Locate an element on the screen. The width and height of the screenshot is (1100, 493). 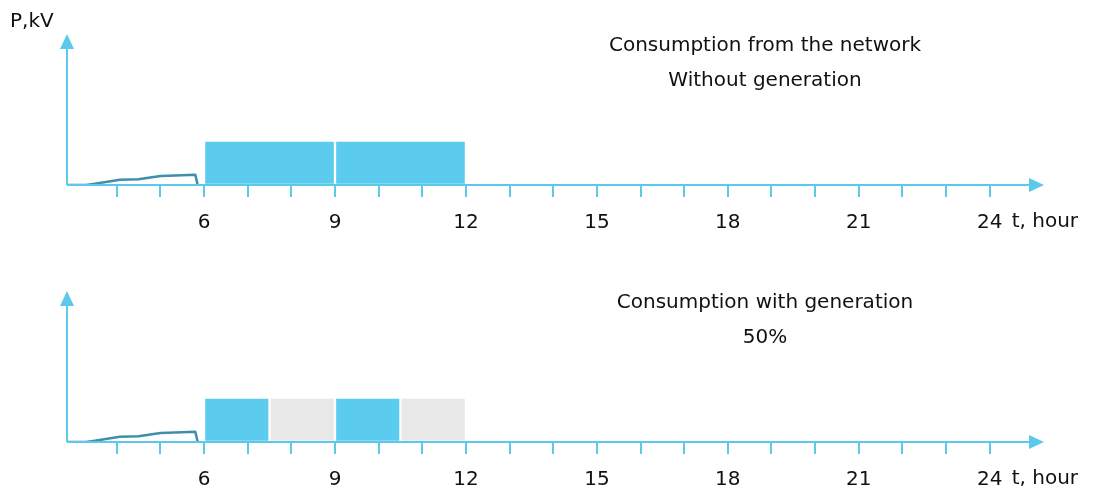
chart-title: Consumption from the network is located at coordinates (765, 44).